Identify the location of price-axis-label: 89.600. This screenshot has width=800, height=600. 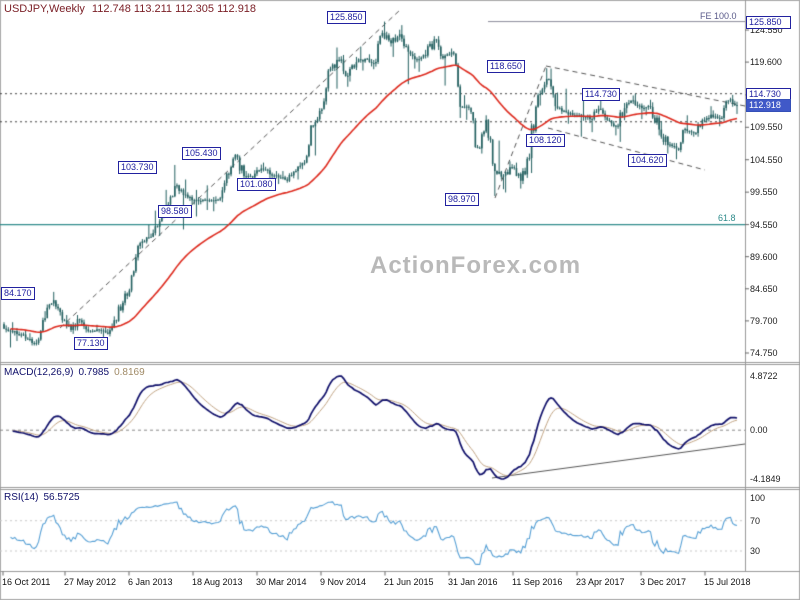
(764, 256).